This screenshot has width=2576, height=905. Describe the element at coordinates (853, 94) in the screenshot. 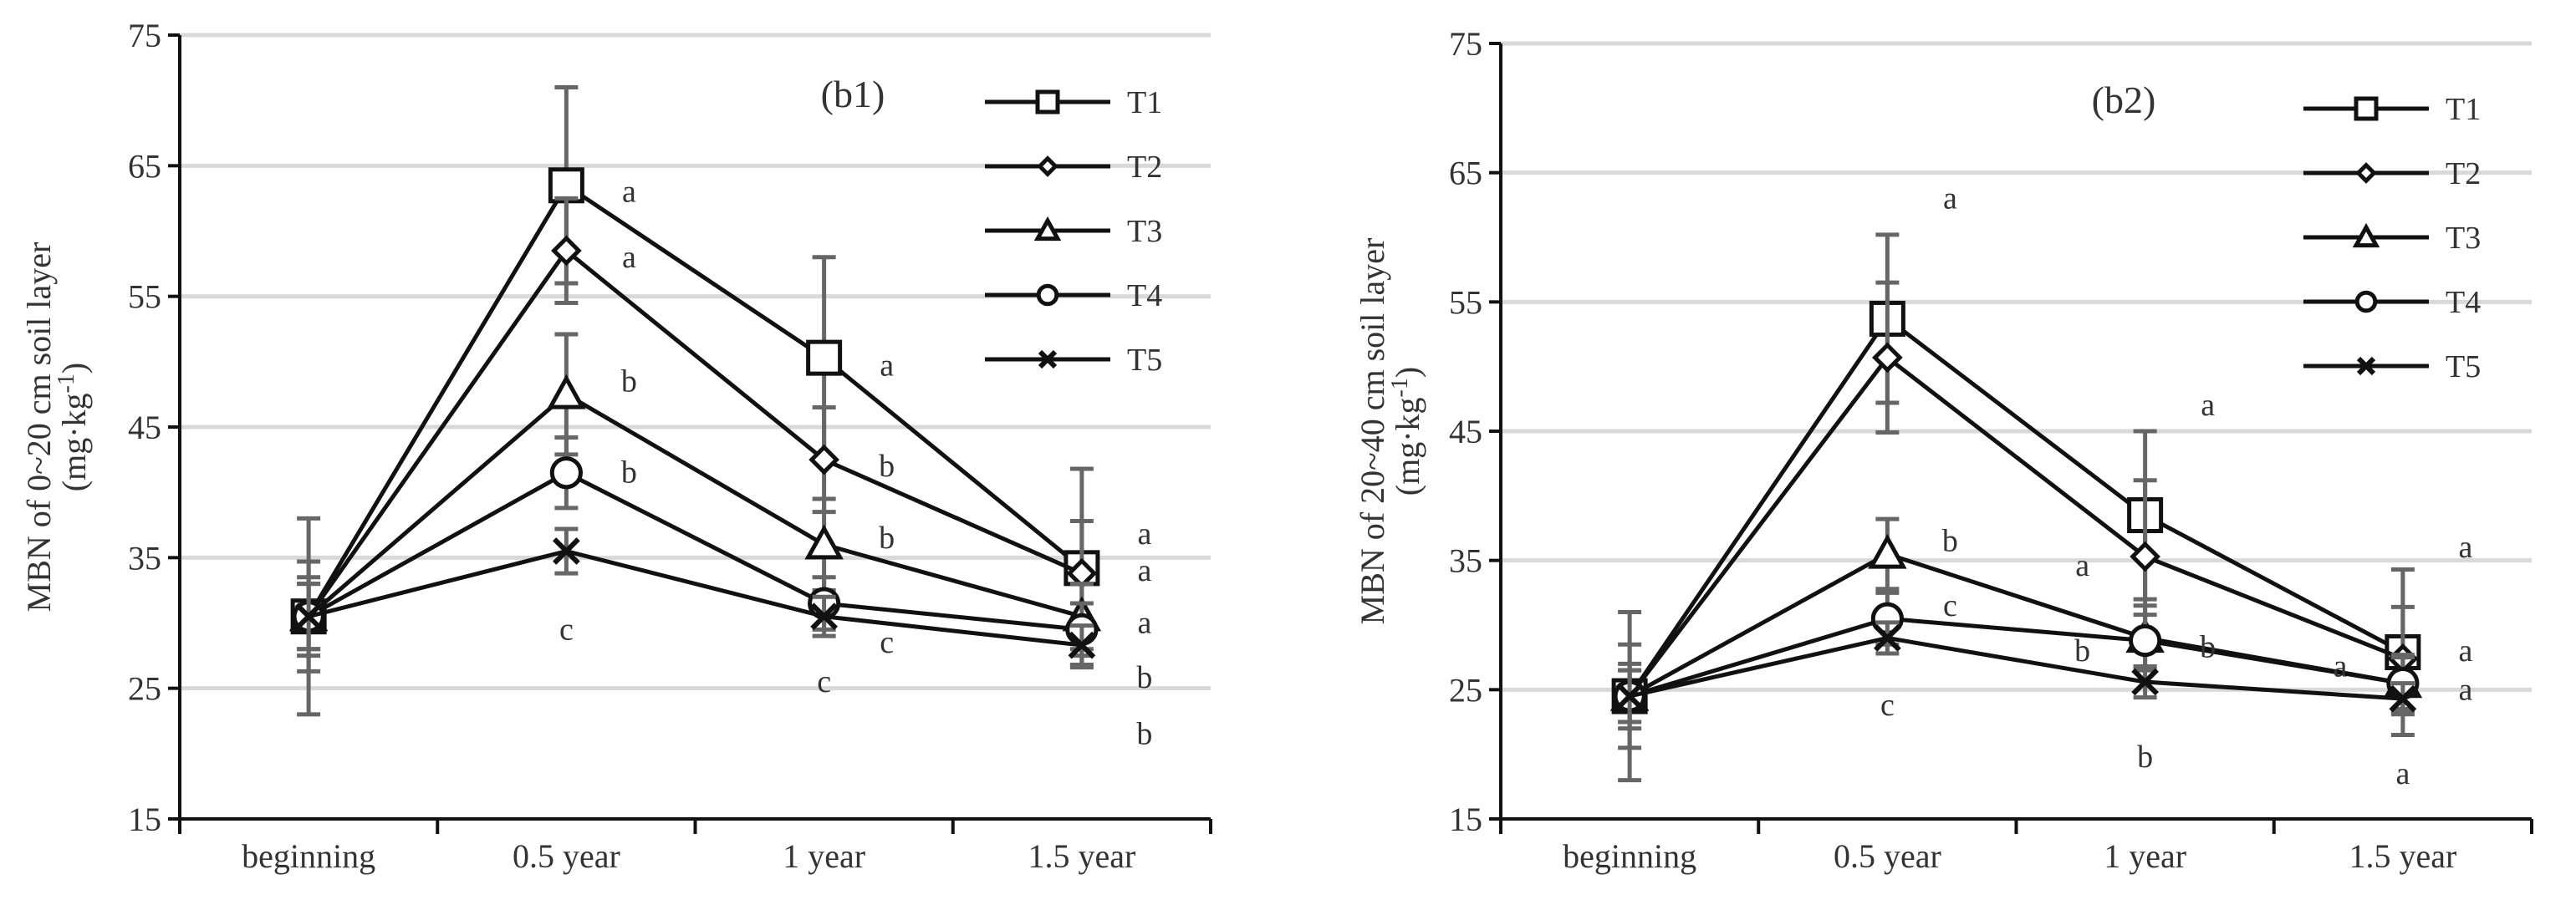

I see `panel-label: (b1)` at that location.